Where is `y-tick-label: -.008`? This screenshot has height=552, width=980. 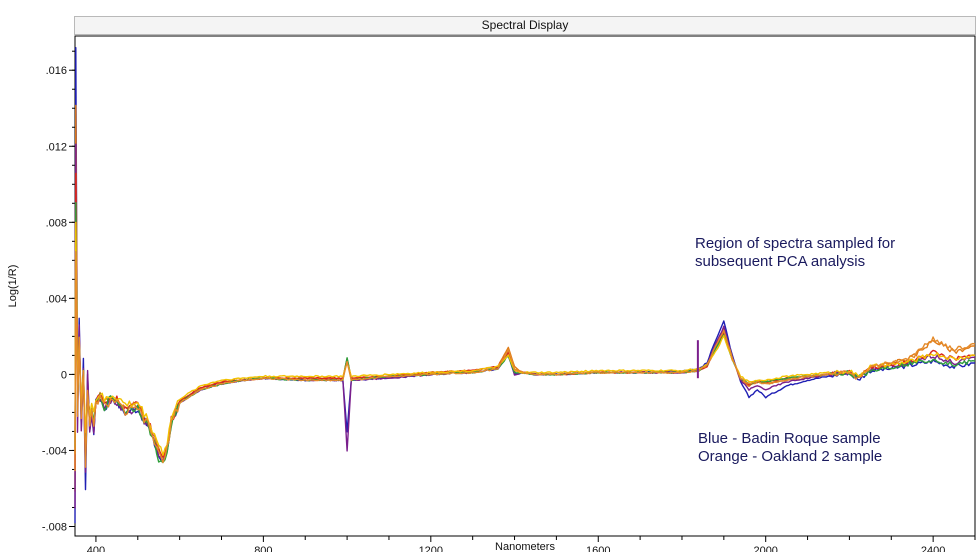
y-tick-label: -.008 is located at coordinates (54, 527).